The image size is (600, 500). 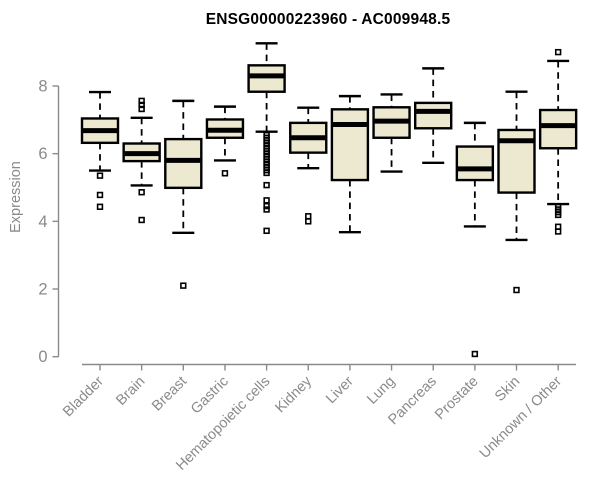 What do you see at coordinates (456, 398) in the screenshot?
I see `x-tick-label: Prostate` at bounding box center [456, 398].